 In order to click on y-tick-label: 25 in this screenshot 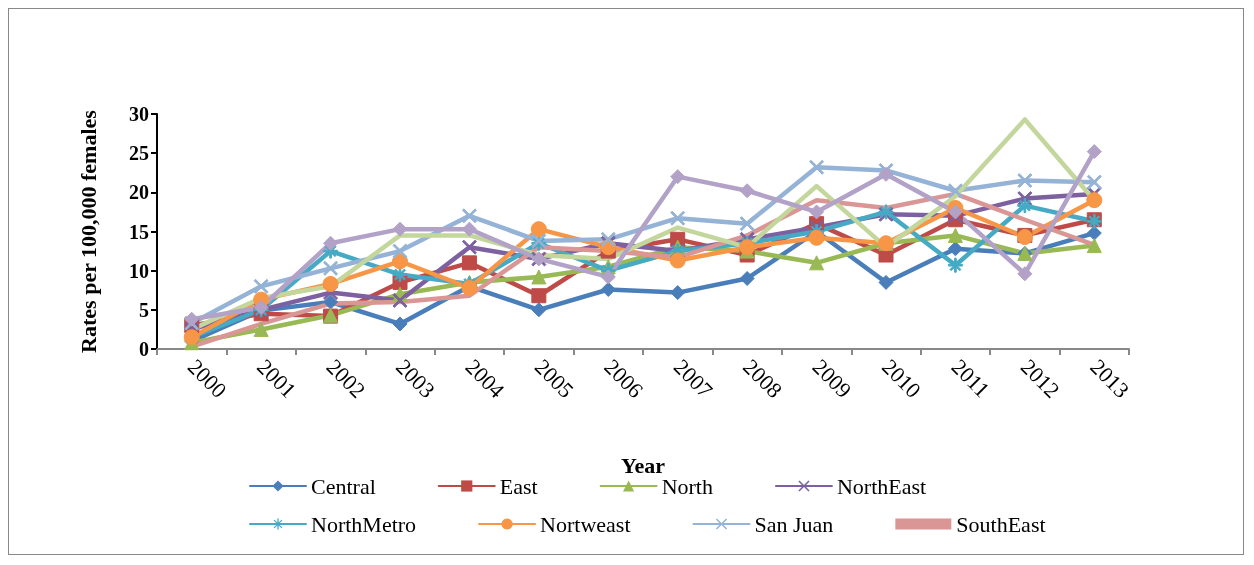, I will do `click(139, 153)`.